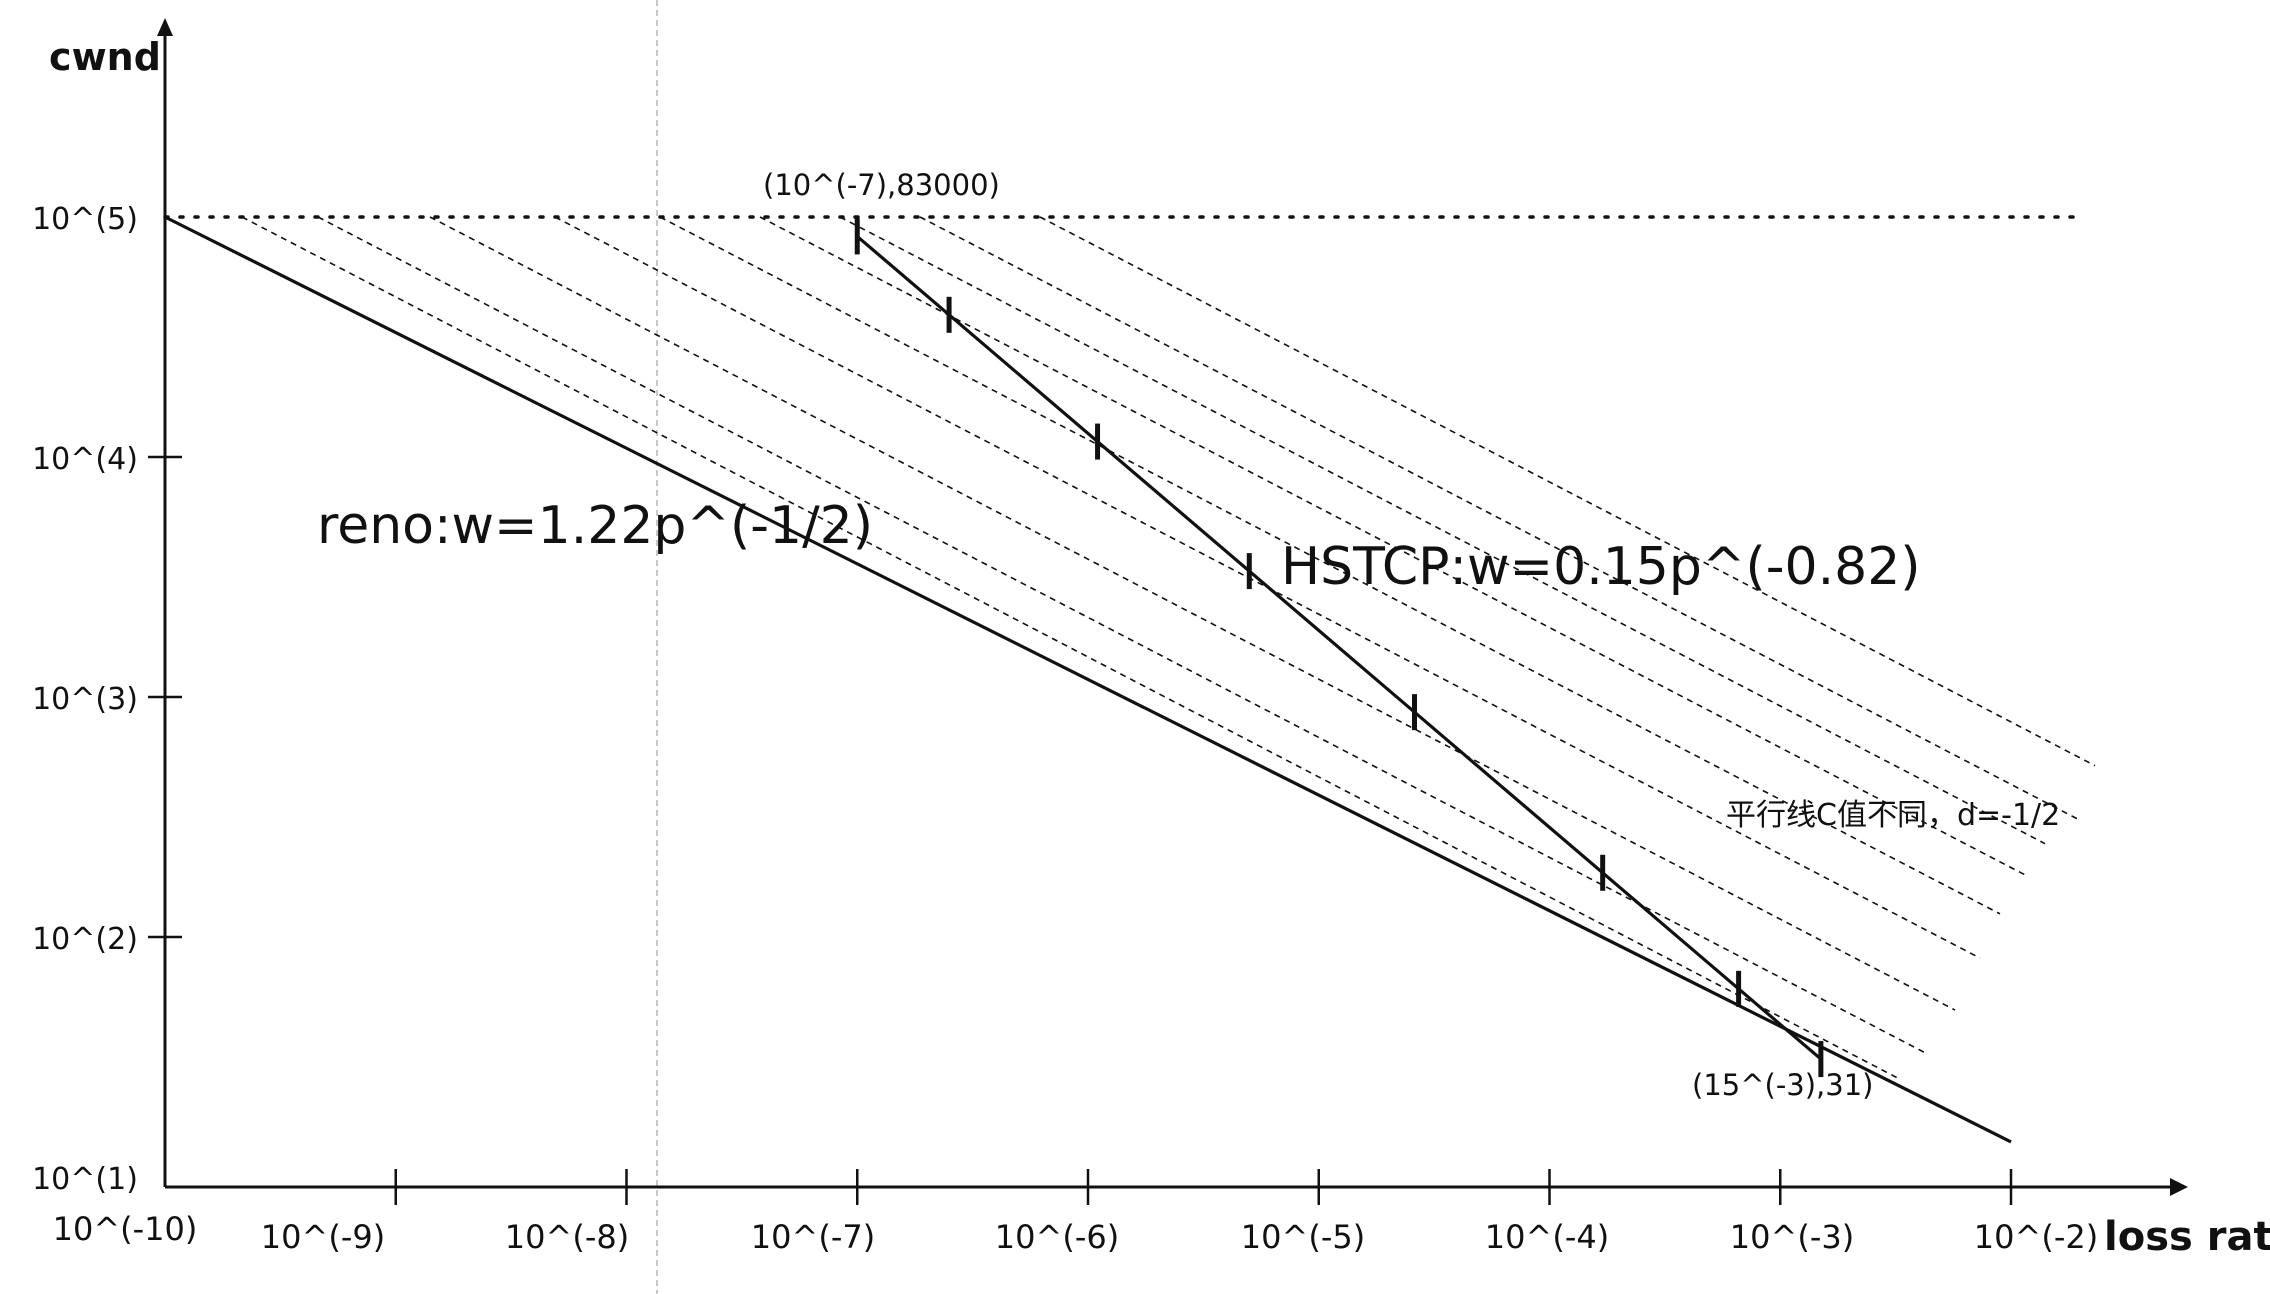 The image size is (2270, 1294). I want to click on x-tick-label: 10^(-5), so click(1303, 1237).